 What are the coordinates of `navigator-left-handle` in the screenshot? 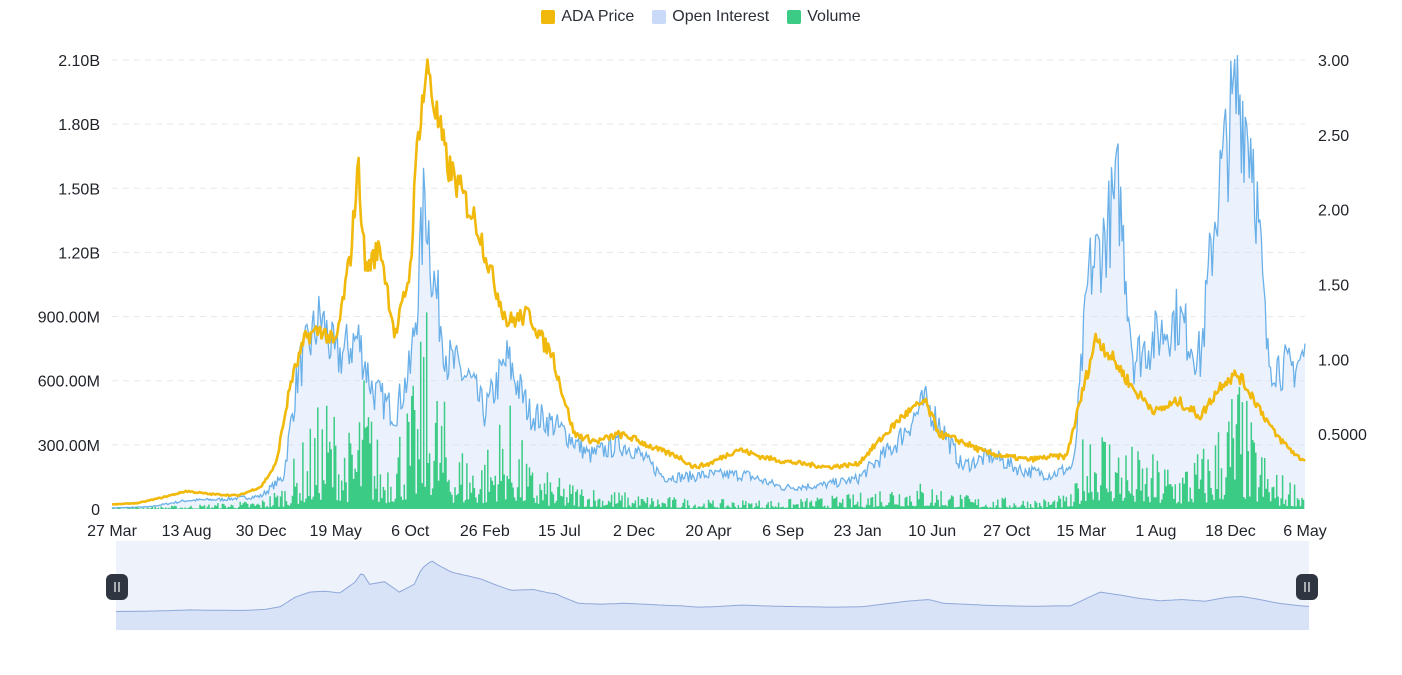 It's located at (117, 587).